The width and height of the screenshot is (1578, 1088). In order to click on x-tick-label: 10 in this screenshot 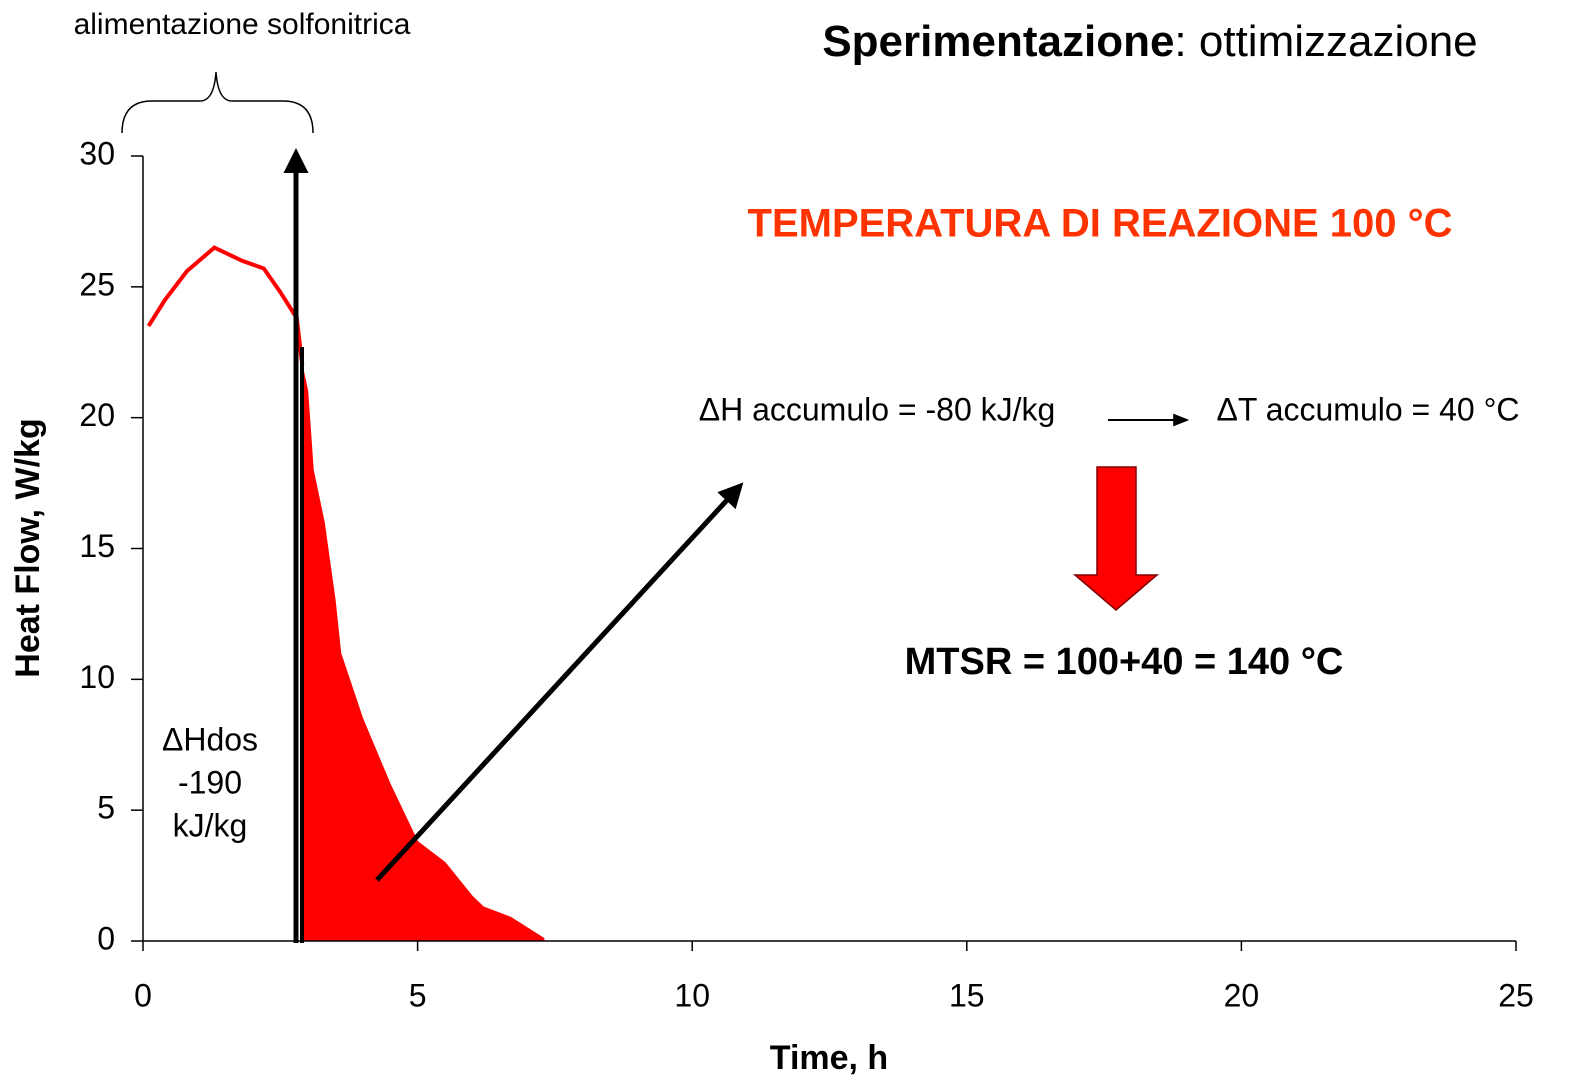, I will do `click(692, 995)`.